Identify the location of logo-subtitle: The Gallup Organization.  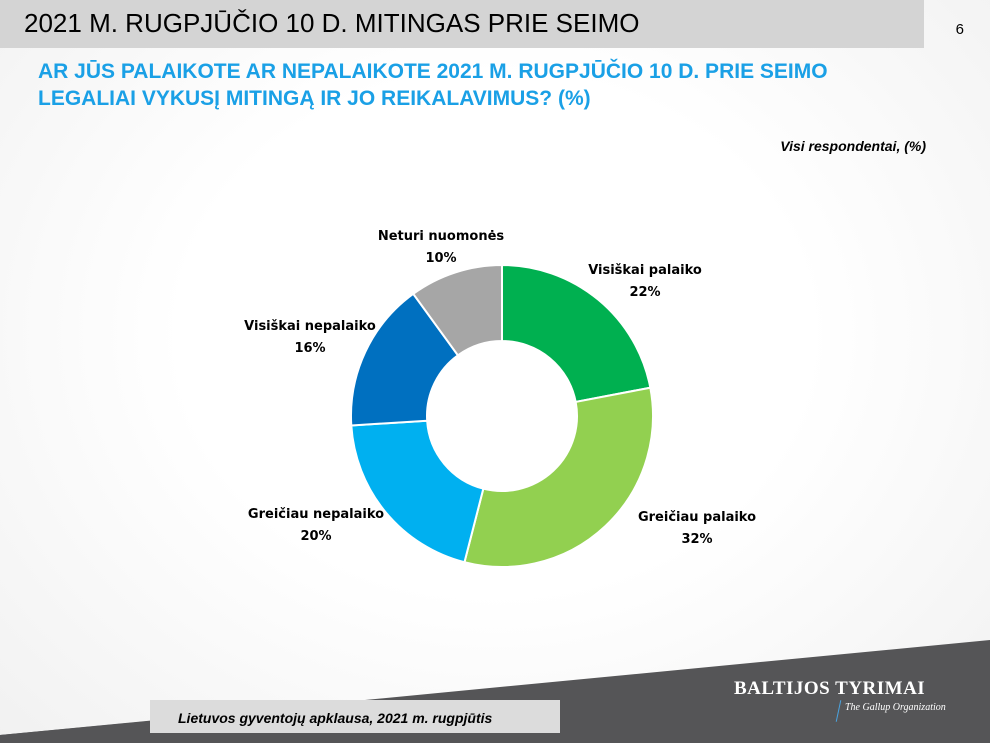
(895, 707).